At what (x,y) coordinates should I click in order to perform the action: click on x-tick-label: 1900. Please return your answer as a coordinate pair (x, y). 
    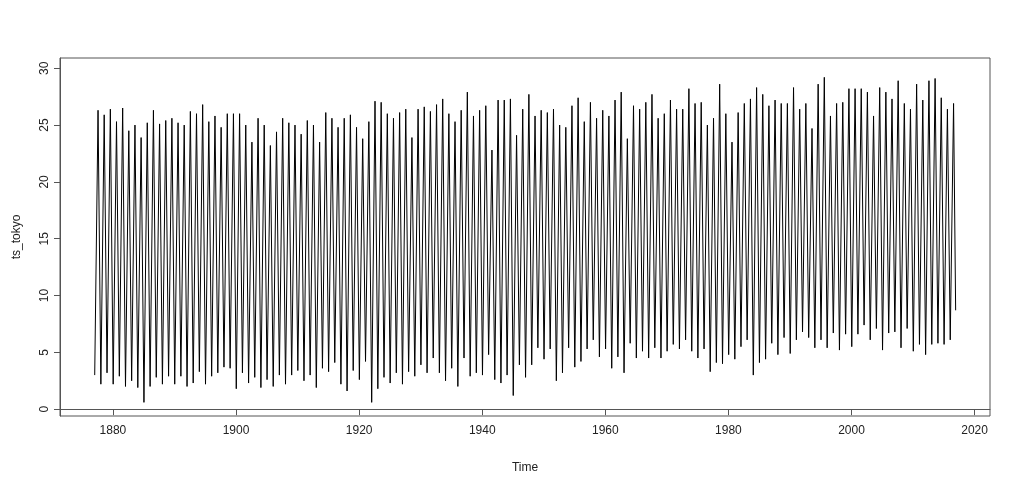
    Looking at the image, I should click on (236, 430).